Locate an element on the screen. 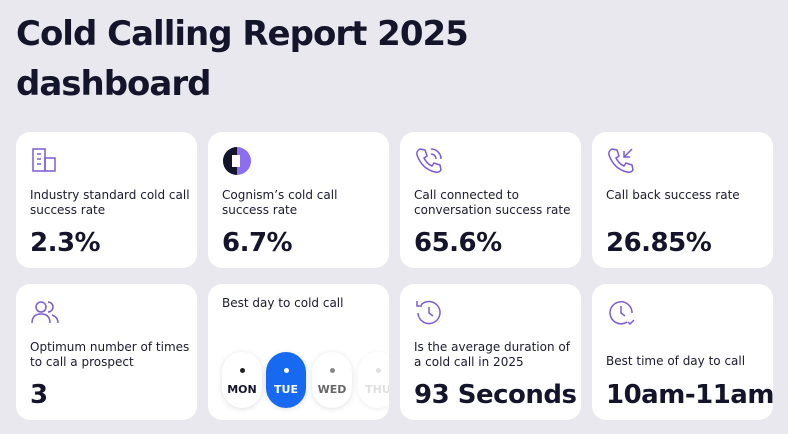 The height and width of the screenshot is (434, 788). day-label: MON is located at coordinates (242, 389).